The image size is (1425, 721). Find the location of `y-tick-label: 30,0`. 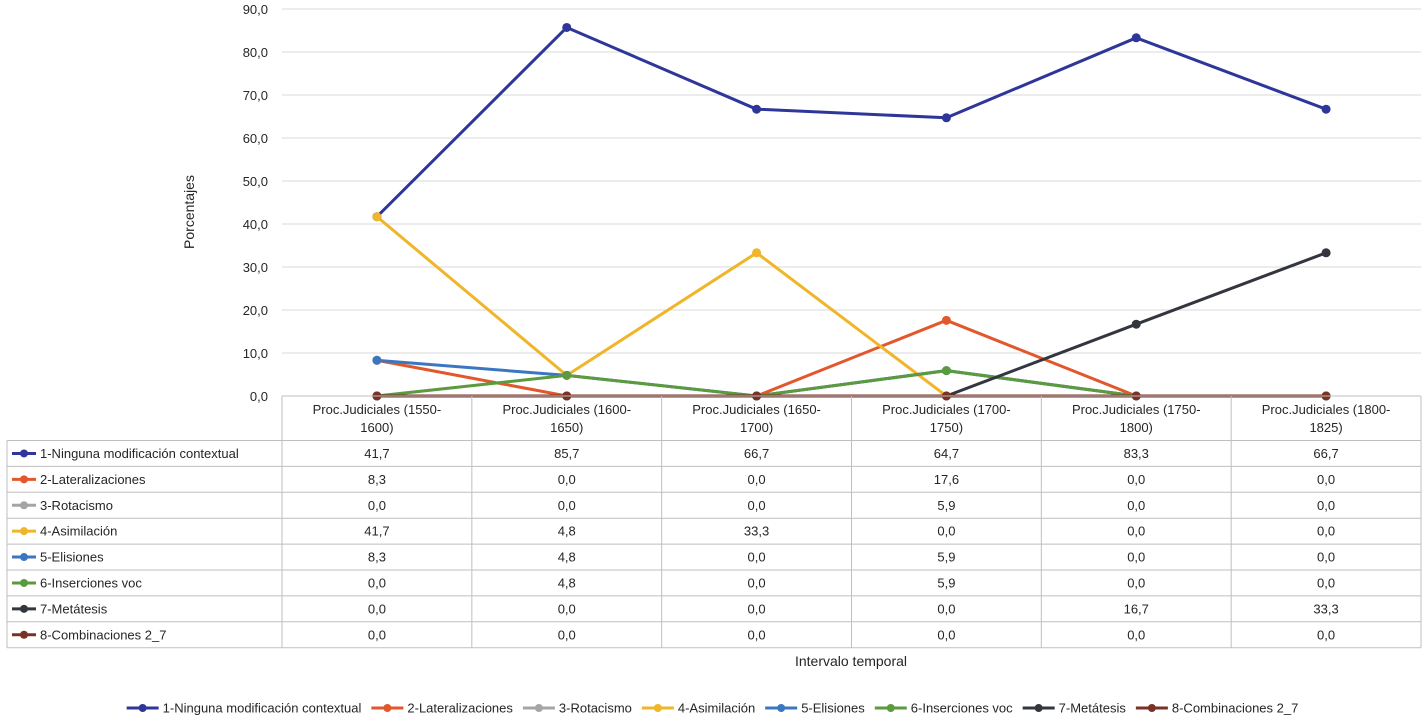

y-tick-label: 30,0 is located at coordinates (255, 267).